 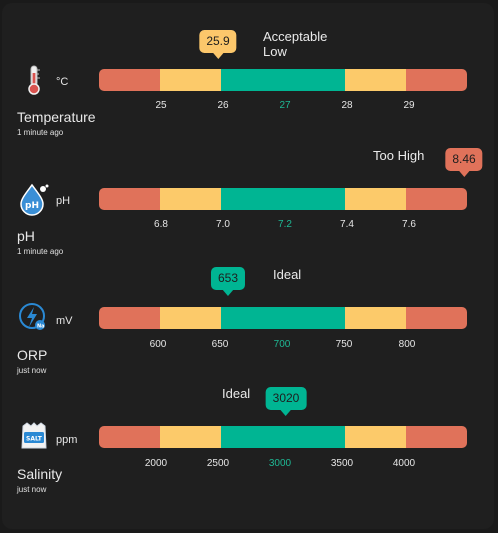 I want to click on tick-label: 7.4, so click(x=347, y=224).